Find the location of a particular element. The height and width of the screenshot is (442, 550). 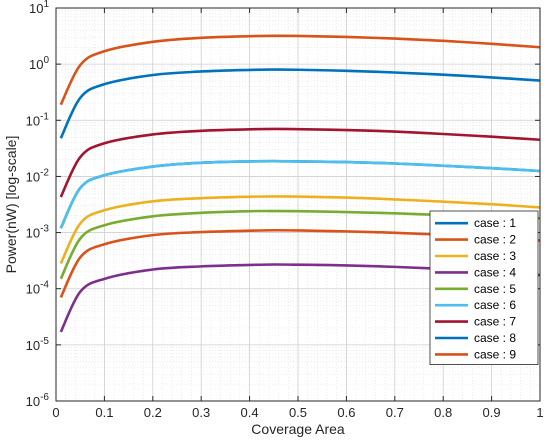

x-tick-label: 0 is located at coordinates (55, 412).